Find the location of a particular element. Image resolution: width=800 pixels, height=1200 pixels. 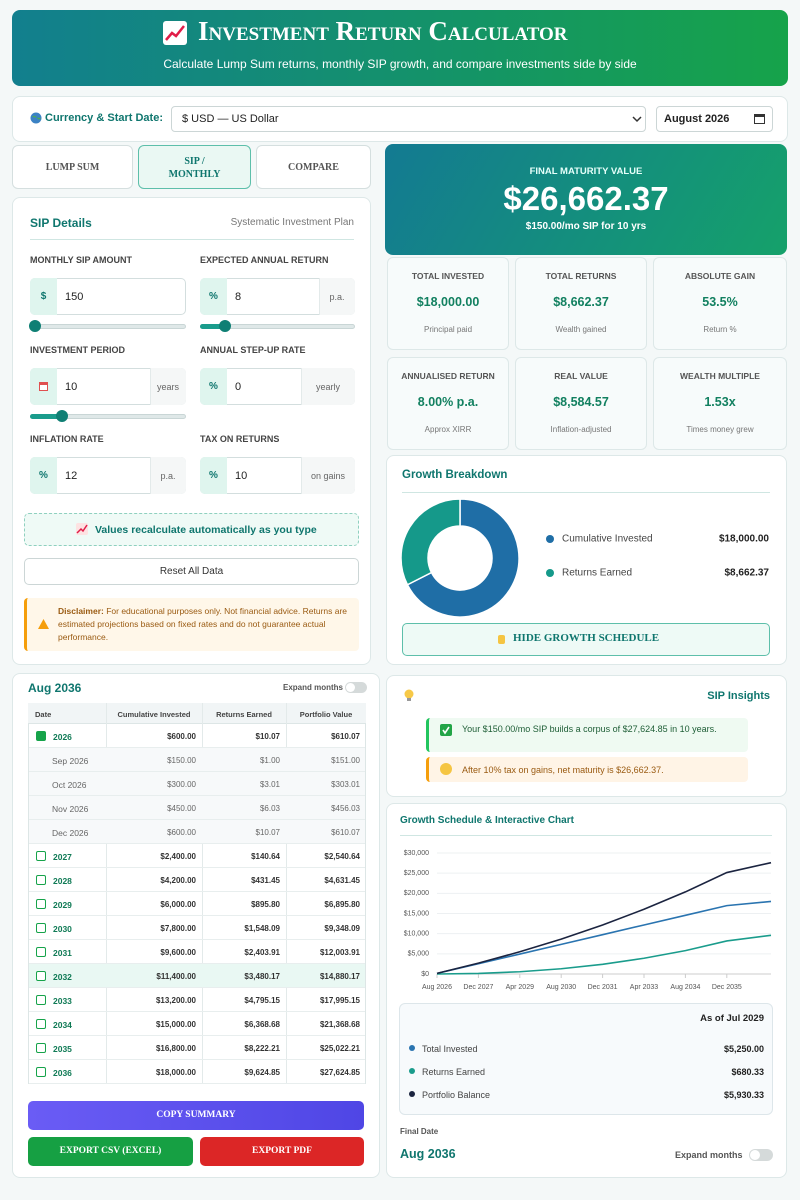

title: Investment Return Calculator is located at coordinates (383, 31).